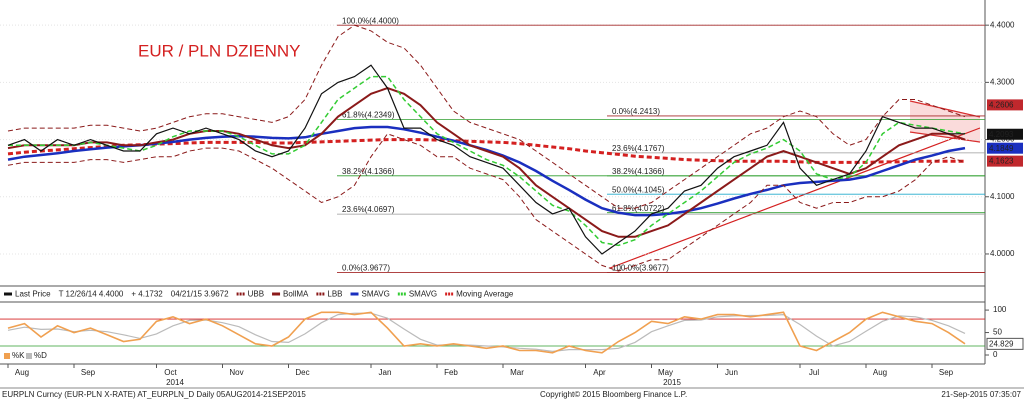  I want to click on x-tick-label: Apr, so click(599, 372).